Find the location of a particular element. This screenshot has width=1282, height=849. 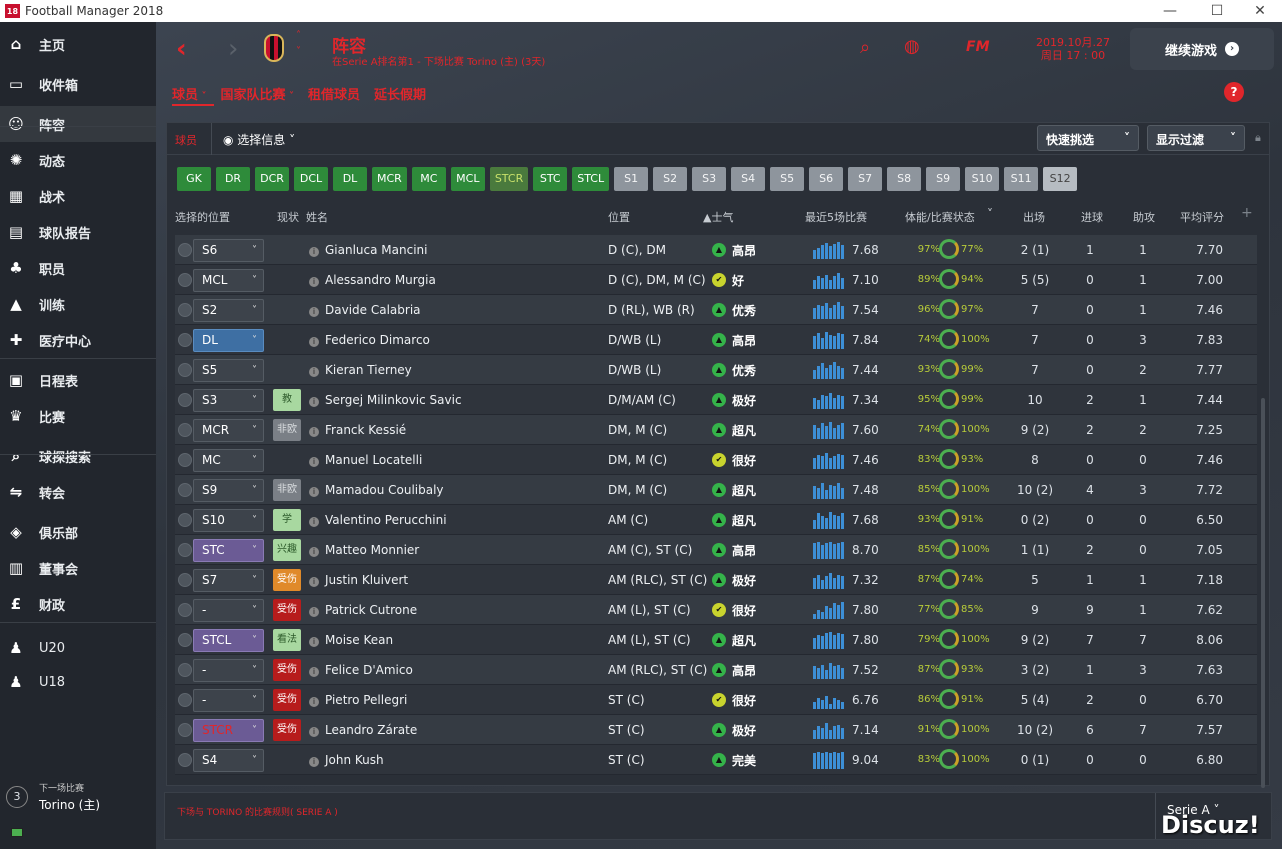

tab-4: 延长假期 is located at coordinates (400, 93).